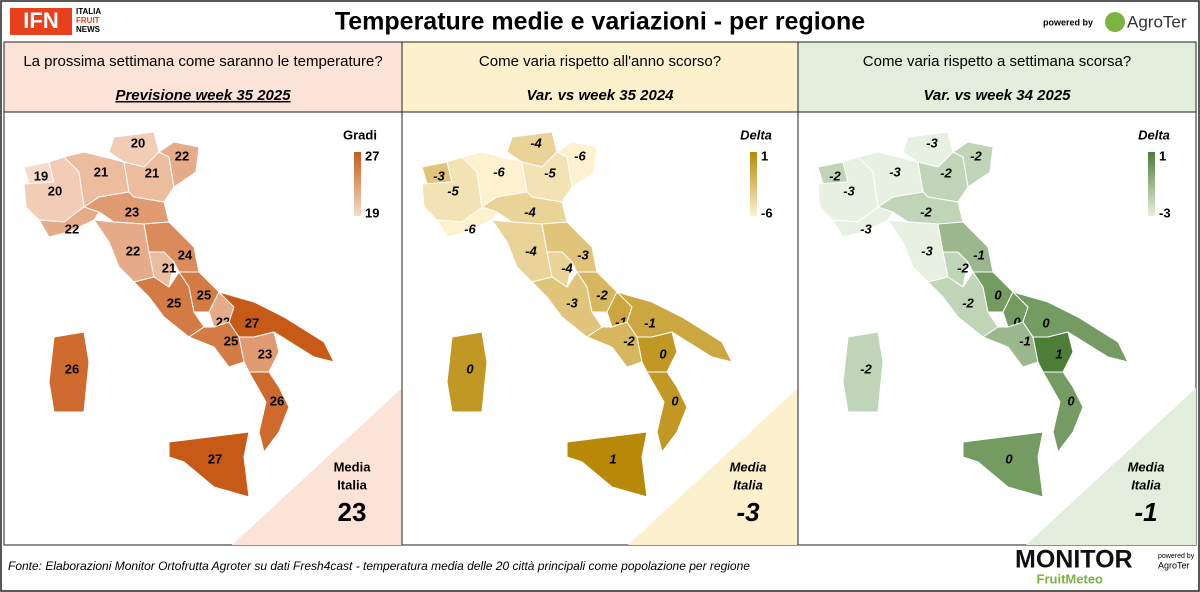 The width and height of the screenshot is (1200, 592). I want to click on legend-max: 27, so click(372, 155).